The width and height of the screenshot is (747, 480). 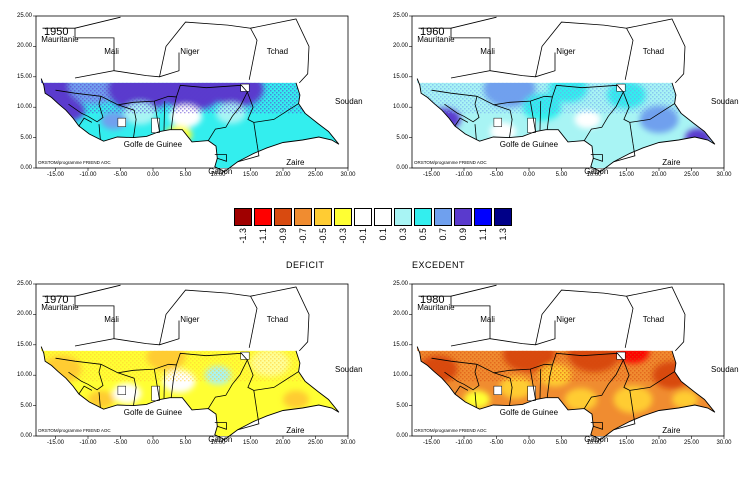 What do you see at coordinates (566, 393) in the screenshot?
I see `coastline` at bounding box center [566, 393].